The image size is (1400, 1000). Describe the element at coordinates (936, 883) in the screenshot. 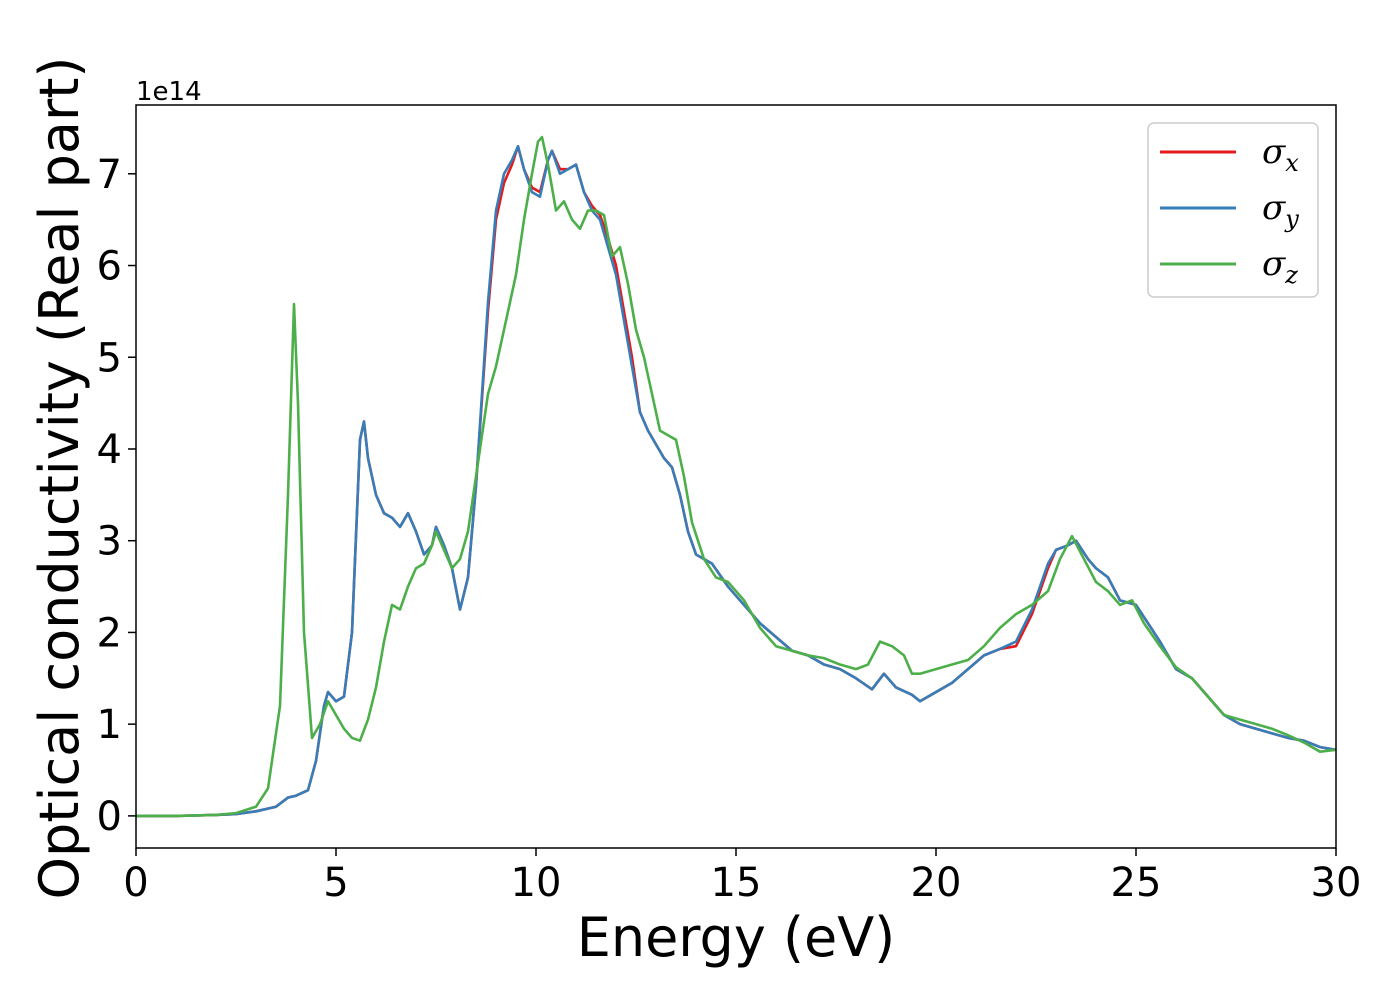

I see `x-tick-label: 20` at that location.